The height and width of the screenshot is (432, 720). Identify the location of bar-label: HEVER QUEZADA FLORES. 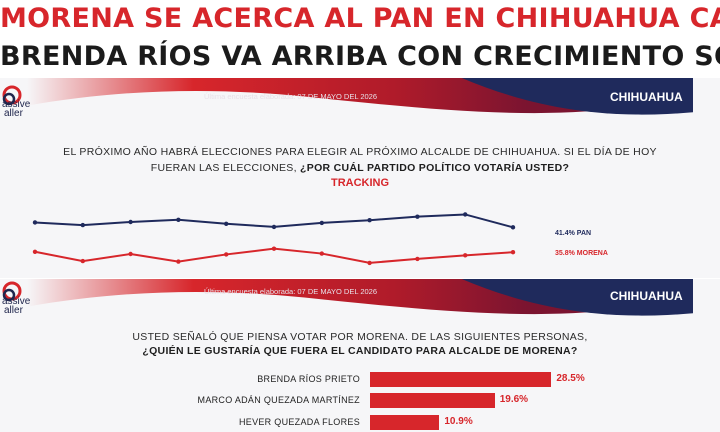
(299, 422).